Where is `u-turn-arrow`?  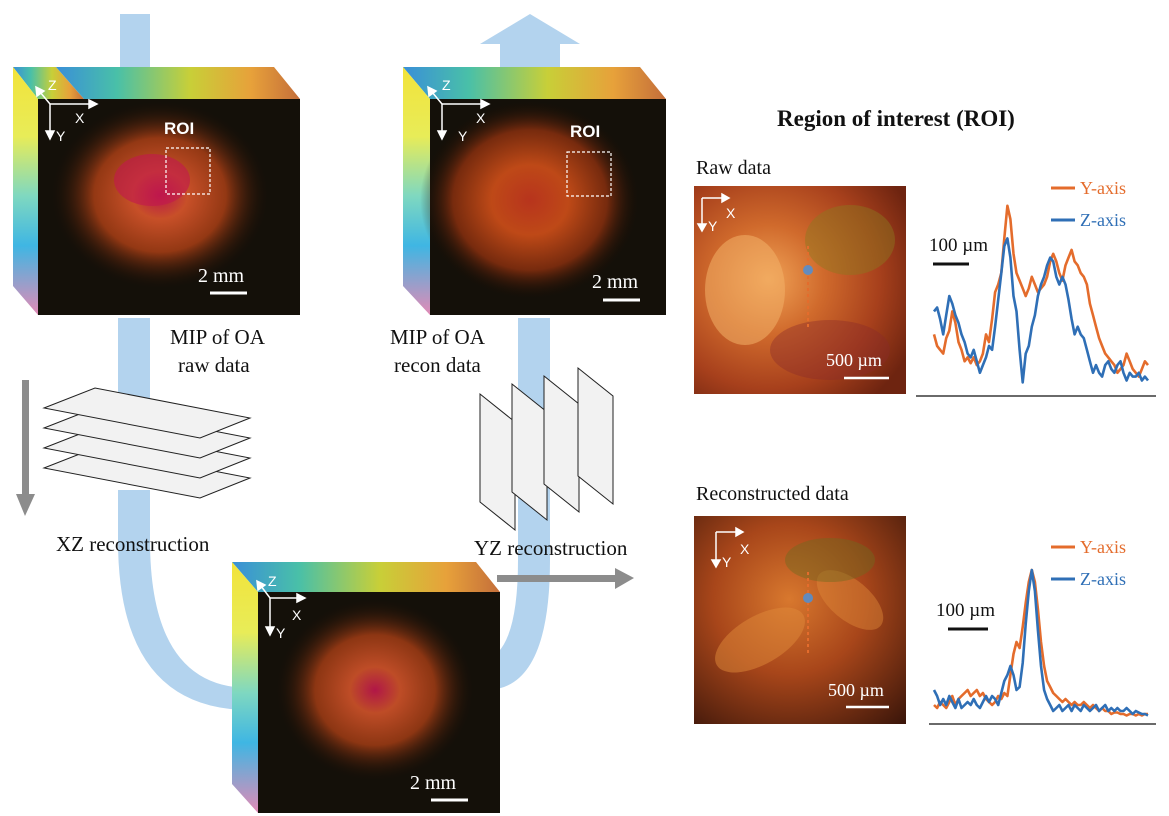
u-turn-arrow is located at coordinates (184, 600).